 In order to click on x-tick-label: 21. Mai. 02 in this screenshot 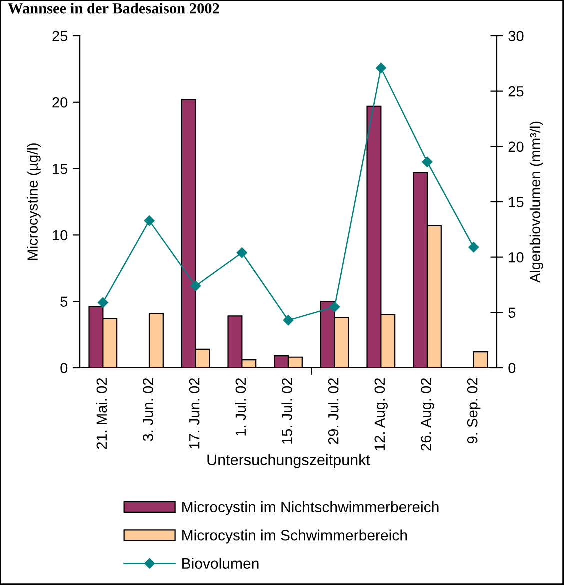, I will do `click(102, 414)`.